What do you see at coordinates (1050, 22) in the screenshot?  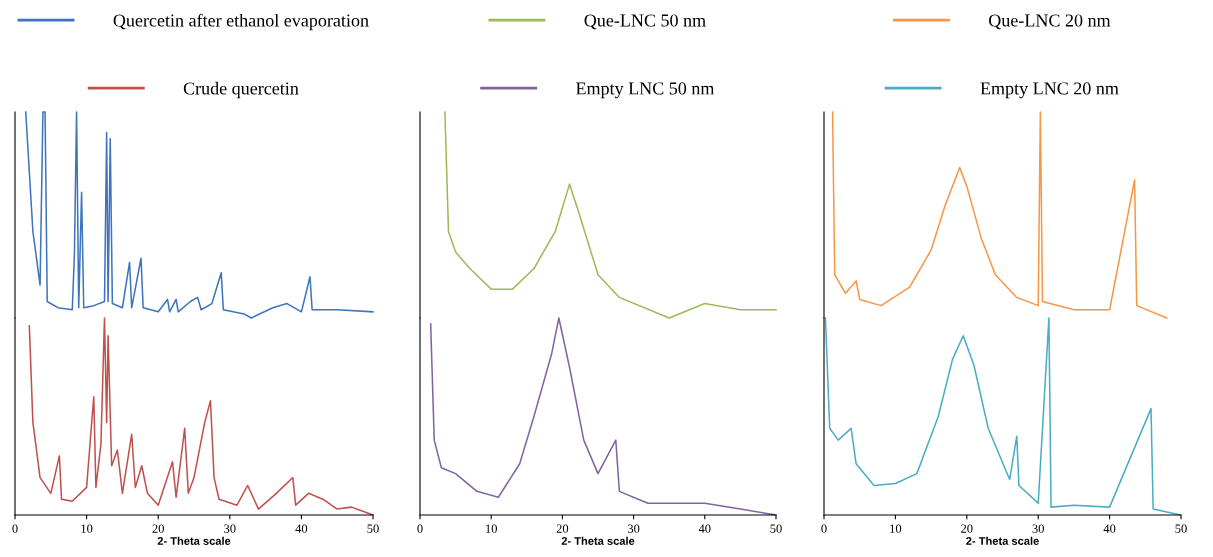 I see `legend-label: Que-LNC 20 nm` at bounding box center [1050, 22].